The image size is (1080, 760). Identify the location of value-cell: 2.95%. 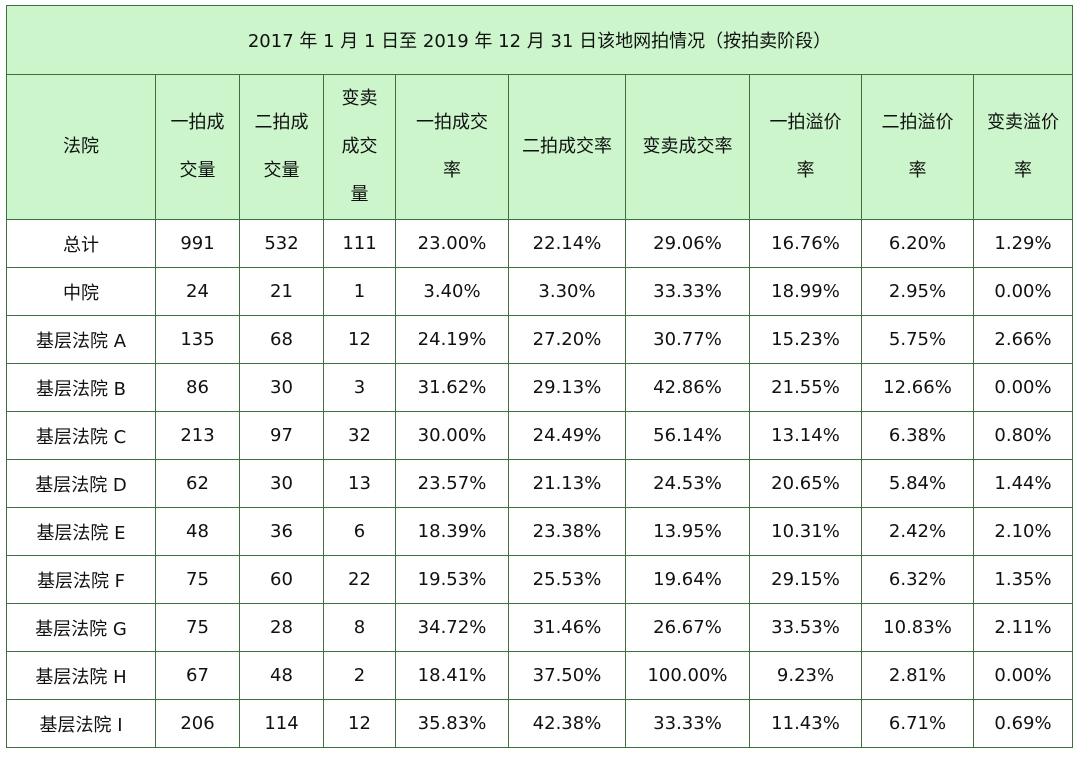
(917, 291).